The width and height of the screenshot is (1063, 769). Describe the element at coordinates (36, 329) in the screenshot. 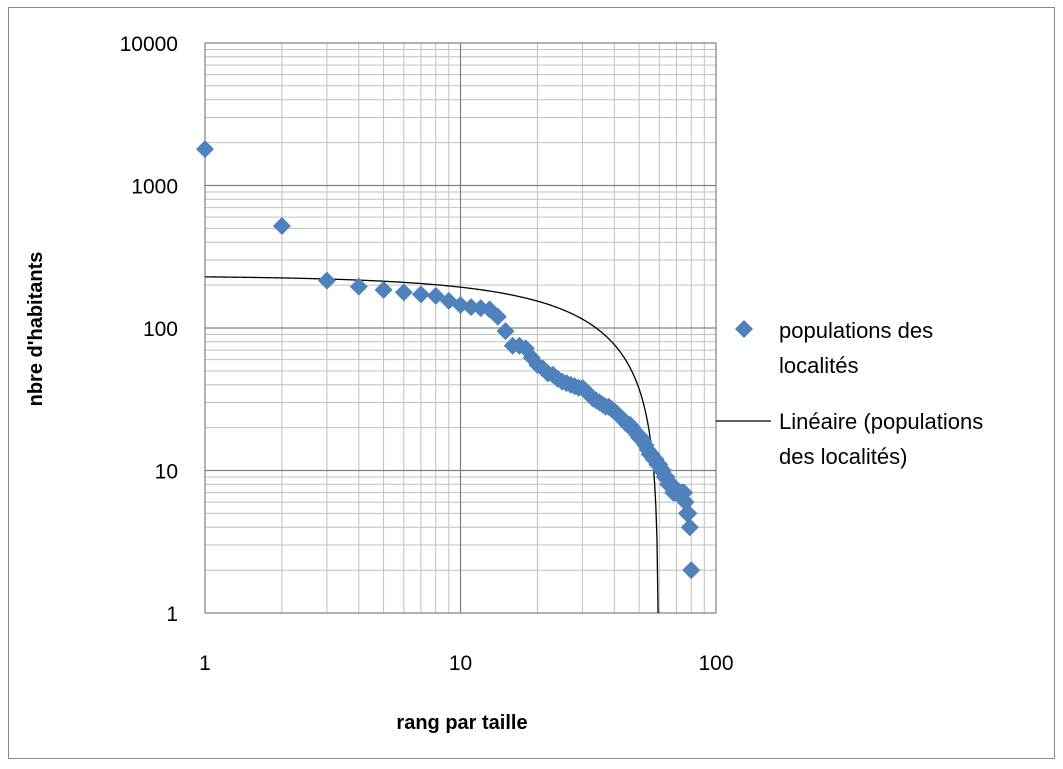

I see `y-axis-title: nbre d'habitants` at that location.